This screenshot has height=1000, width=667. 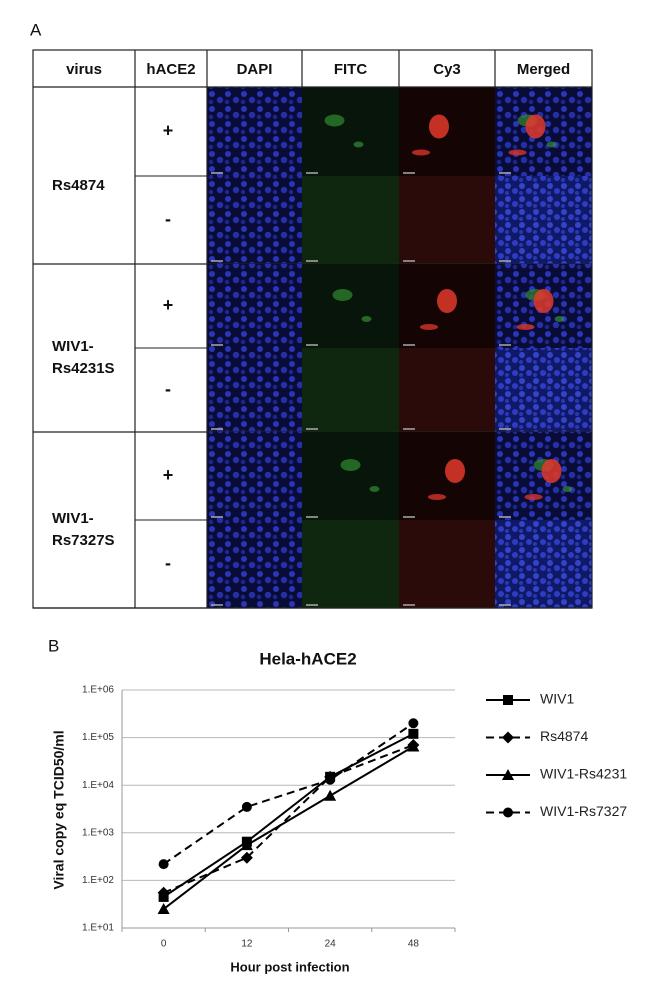 I want to click on x-tick-label: 48, so click(x=414, y=944).